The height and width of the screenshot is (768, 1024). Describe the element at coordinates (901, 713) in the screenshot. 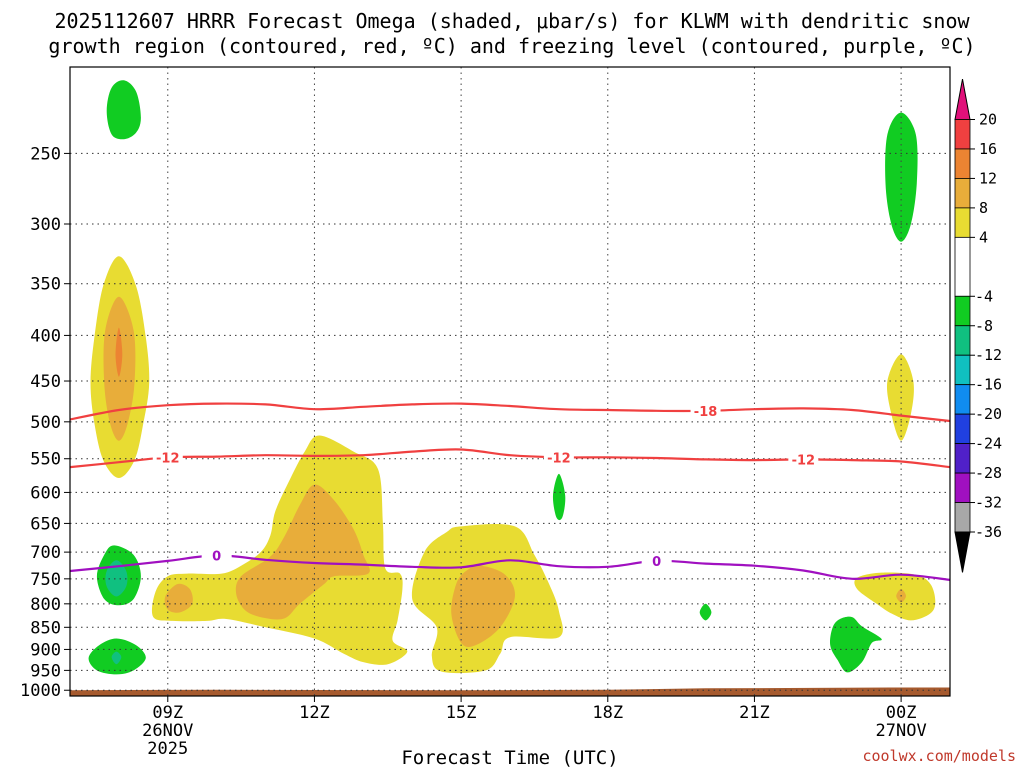

I see `x-tick-label-00Z: 00Z` at that location.